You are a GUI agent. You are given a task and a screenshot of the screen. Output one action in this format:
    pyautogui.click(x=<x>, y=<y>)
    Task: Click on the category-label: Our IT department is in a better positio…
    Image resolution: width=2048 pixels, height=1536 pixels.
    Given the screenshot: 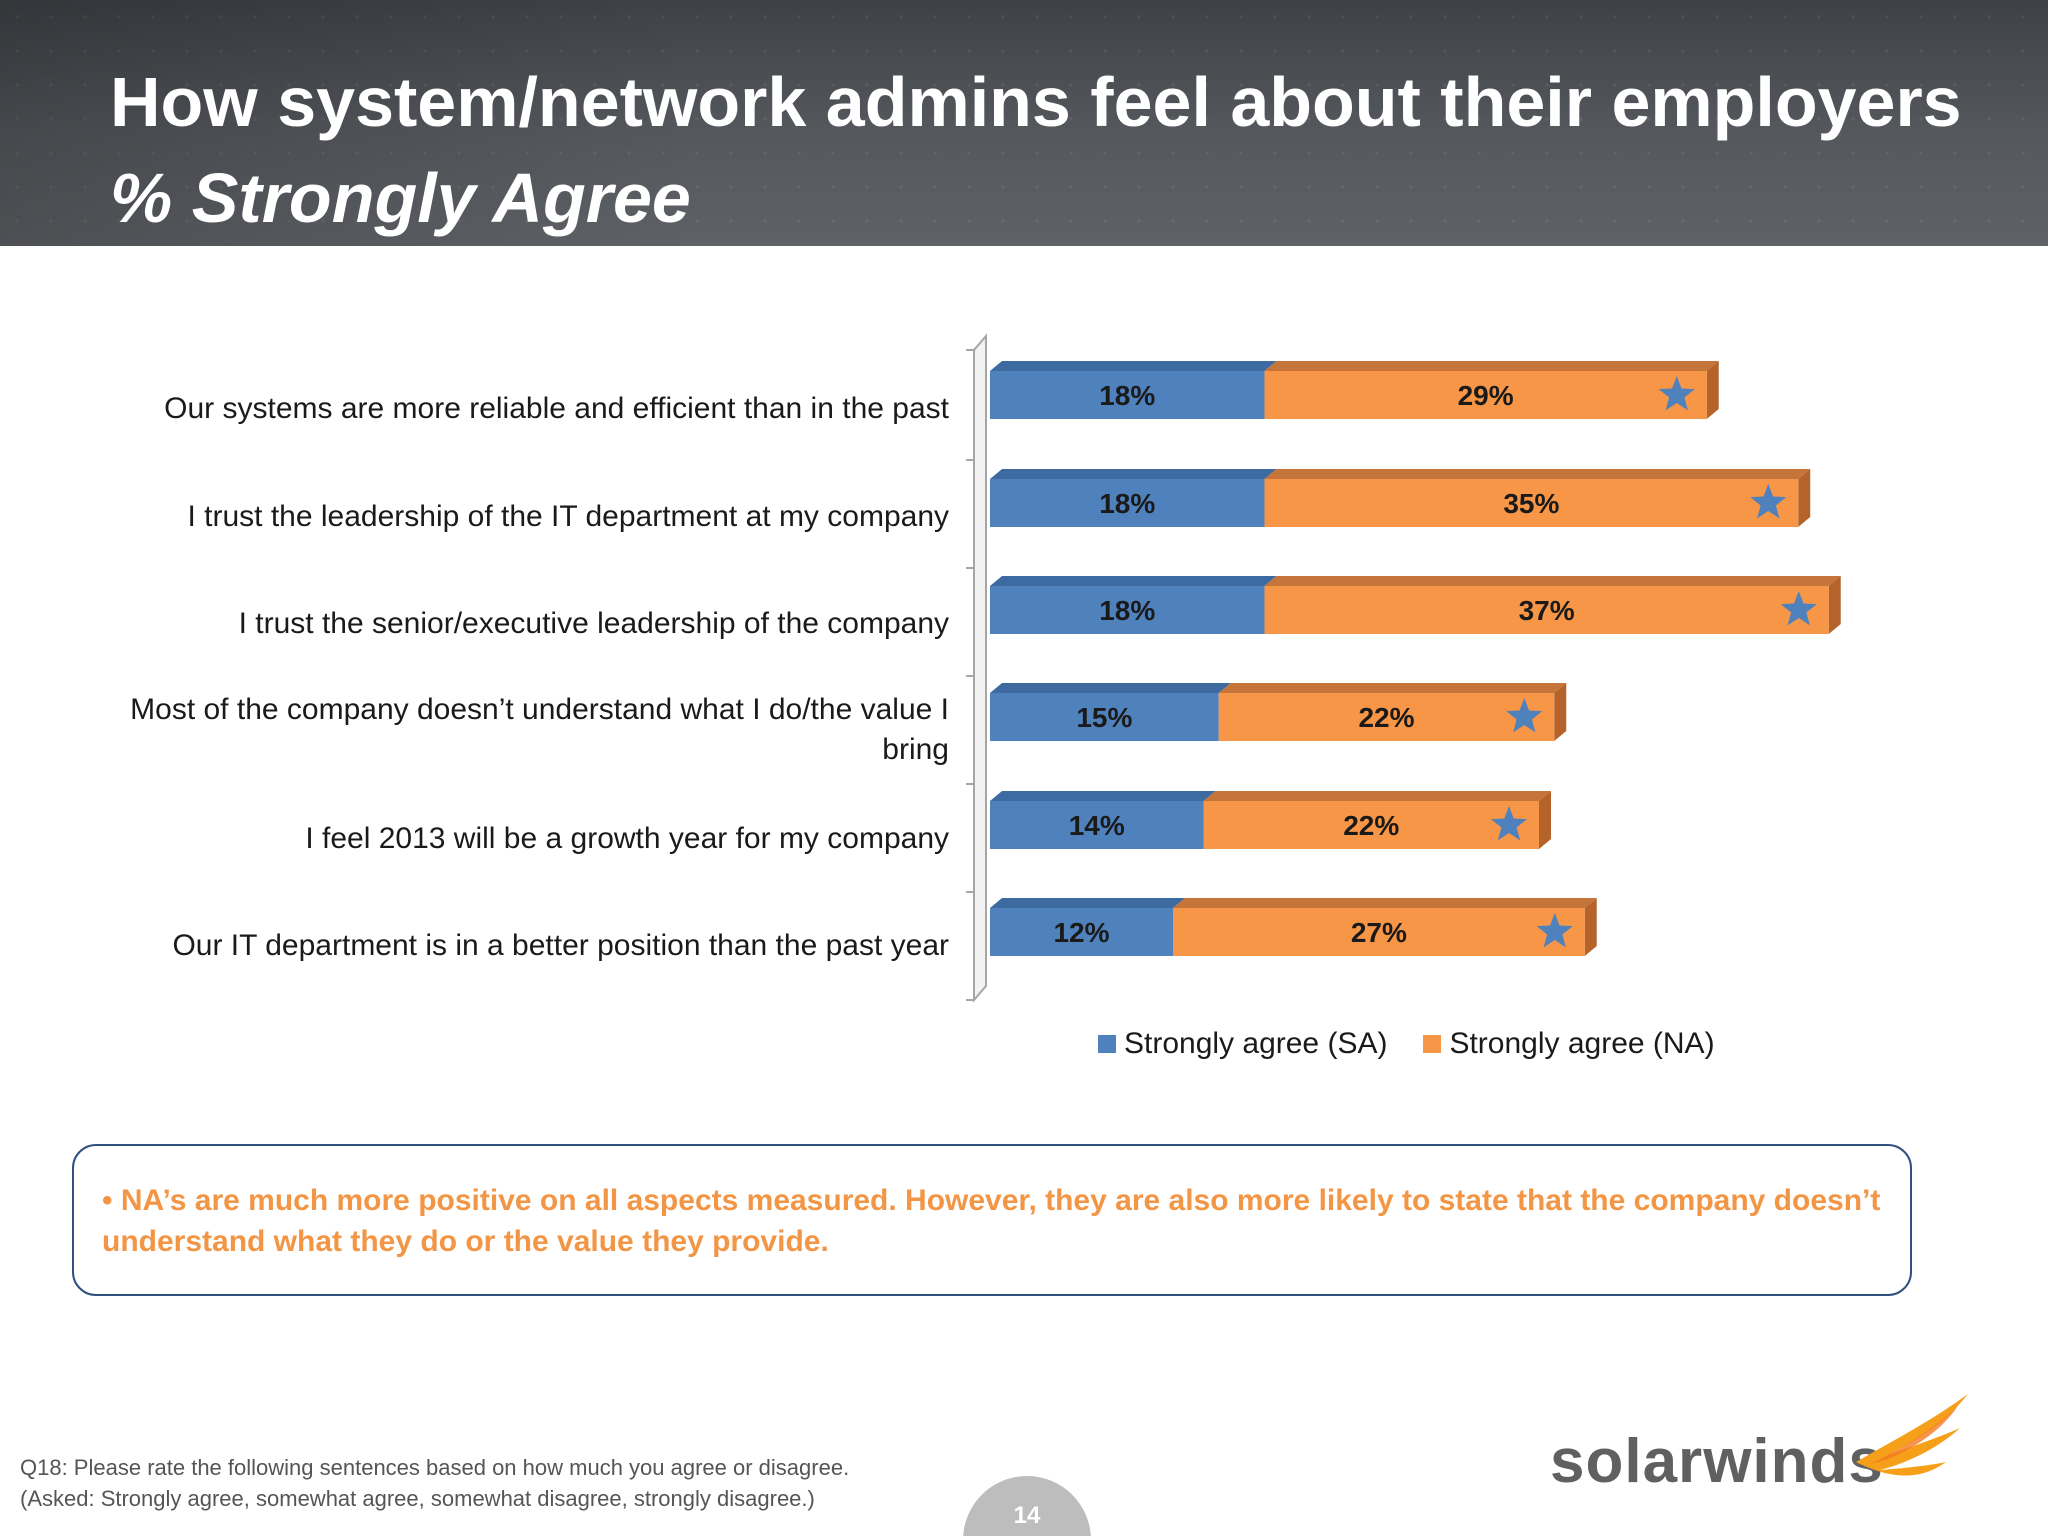 What is the action you would take?
    pyautogui.click(x=560, y=945)
    